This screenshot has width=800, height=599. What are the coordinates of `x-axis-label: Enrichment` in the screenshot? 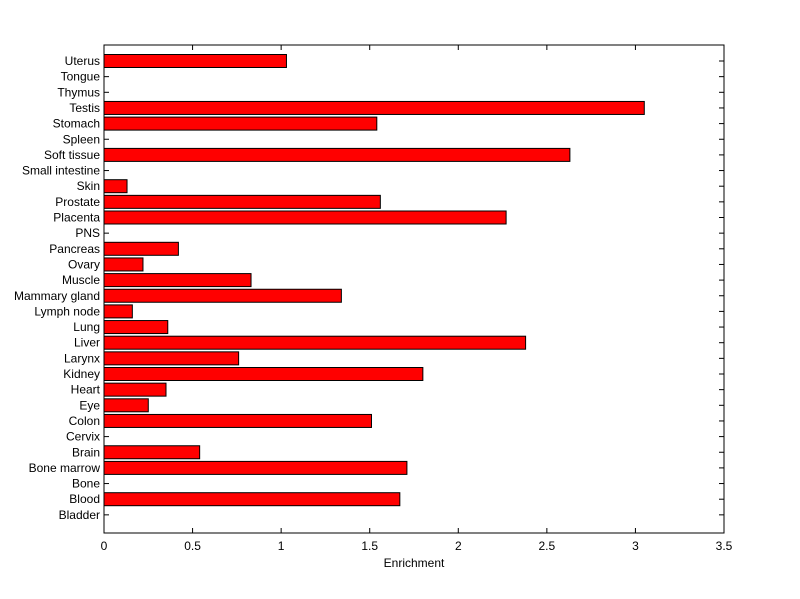 It's located at (414, 563).